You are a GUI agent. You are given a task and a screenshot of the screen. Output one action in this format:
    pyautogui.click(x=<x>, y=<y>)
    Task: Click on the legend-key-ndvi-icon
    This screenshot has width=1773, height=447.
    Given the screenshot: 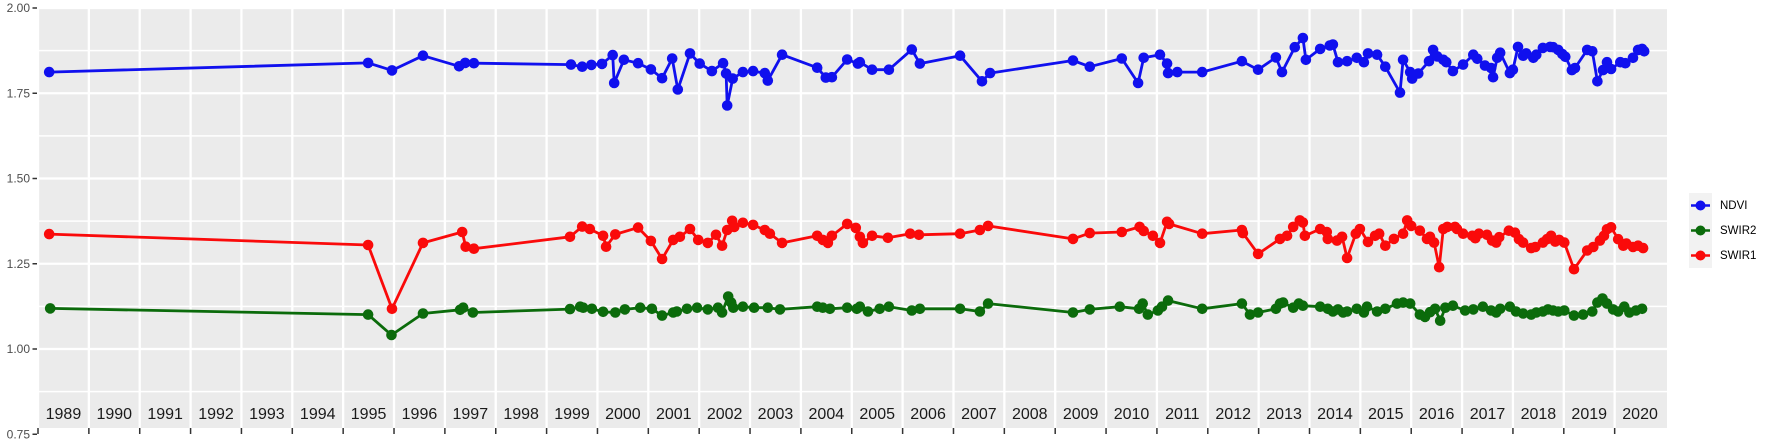 What is the action you would take?
    pyautogui.click(x=1700, y=205)
    